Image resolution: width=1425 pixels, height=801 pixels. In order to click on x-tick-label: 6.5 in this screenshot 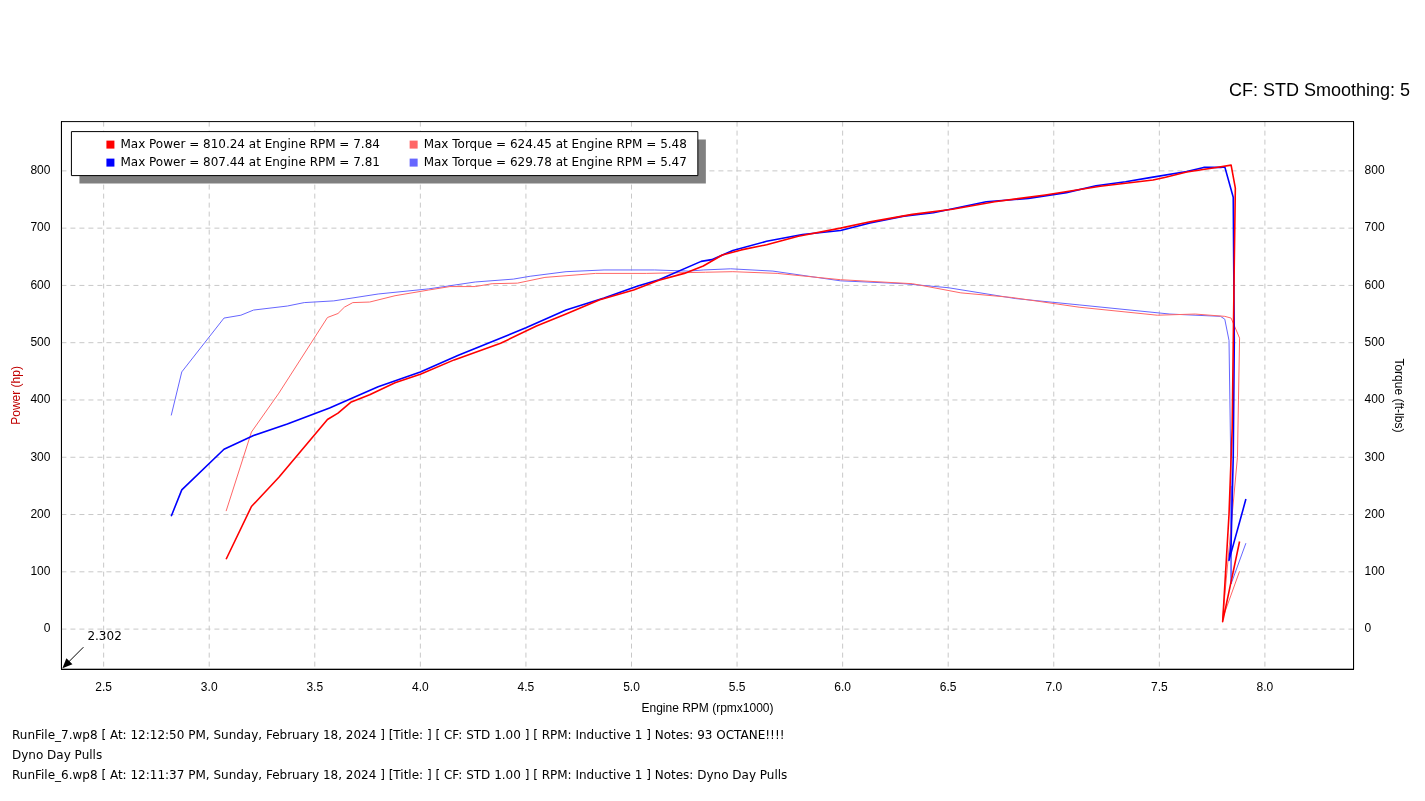, I will do `click(948, 686)`.